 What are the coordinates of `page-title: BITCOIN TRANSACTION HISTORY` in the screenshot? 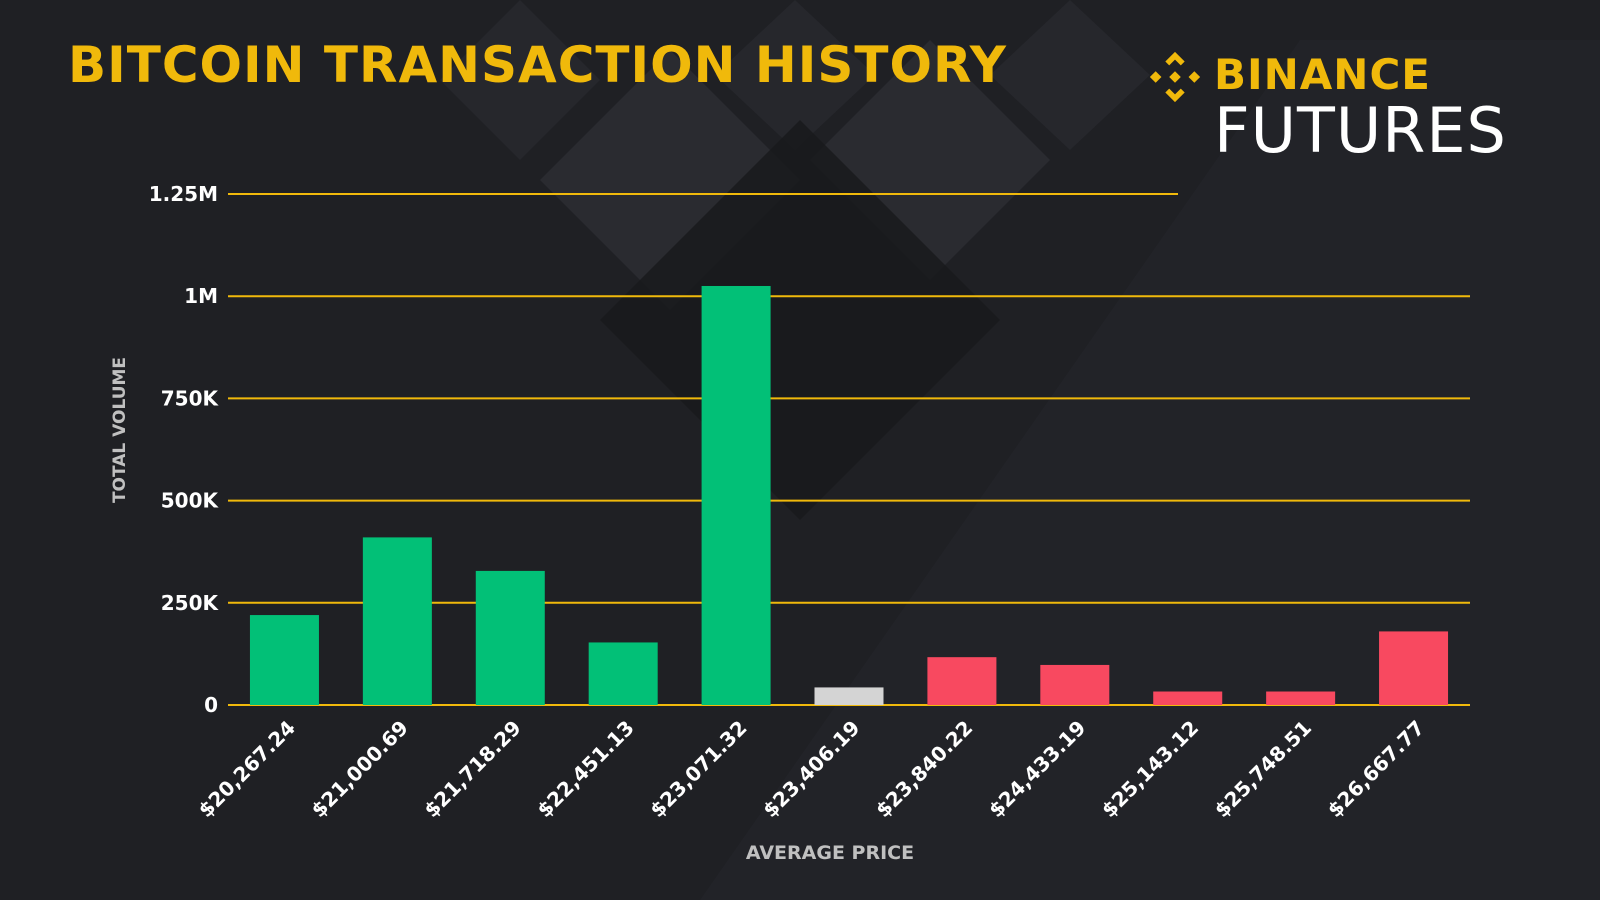 It's located at (537, 65).